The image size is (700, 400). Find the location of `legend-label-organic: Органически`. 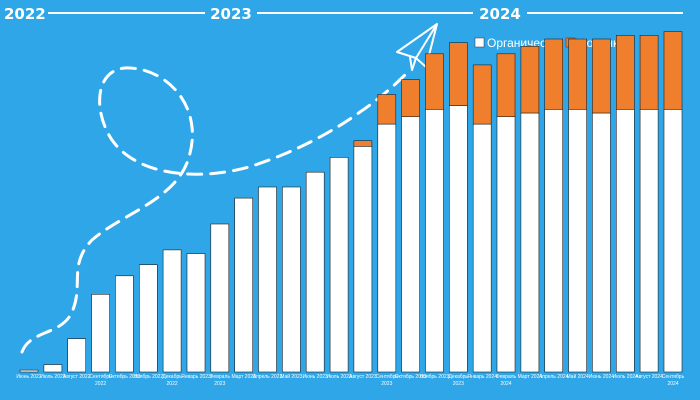

legend-label-organic: Органически is located at coordinates (522, 43).